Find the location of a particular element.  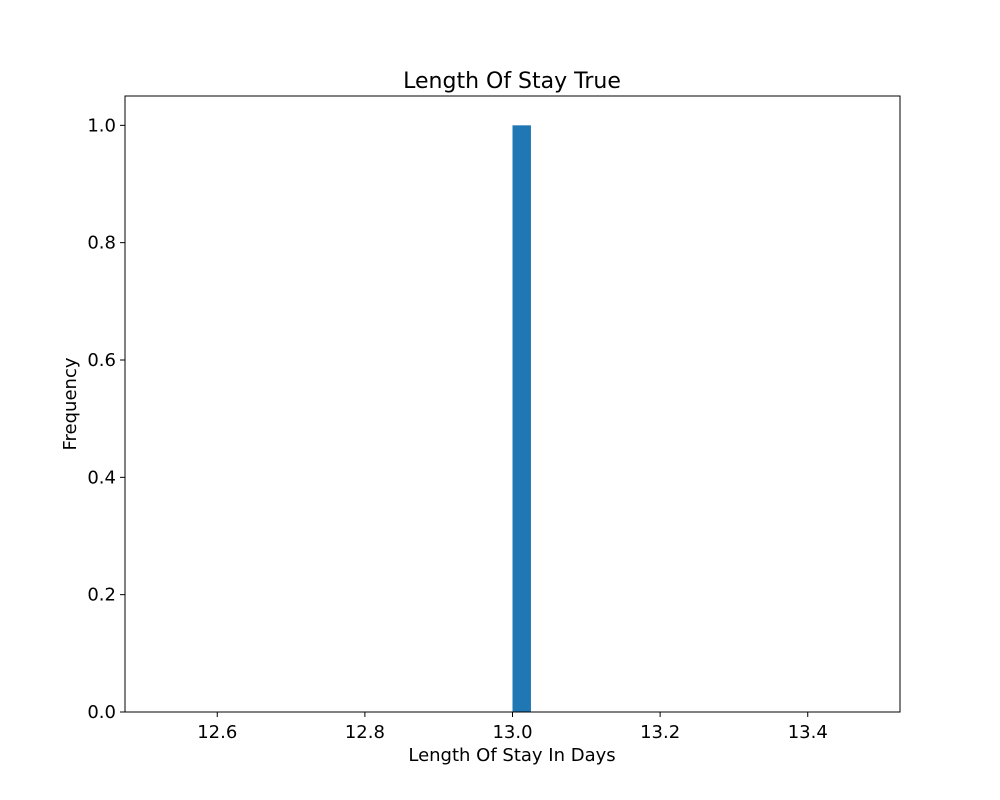

x-tick-label-4: 13.4 is located at coordinates (808, 732).